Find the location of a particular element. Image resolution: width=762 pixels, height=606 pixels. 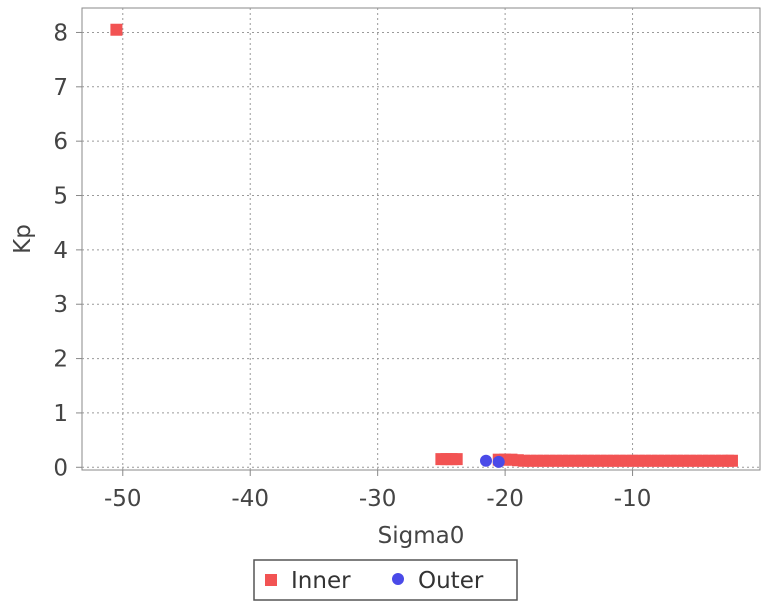

y-tick-label: 2 is located at coordinates (60, 360).